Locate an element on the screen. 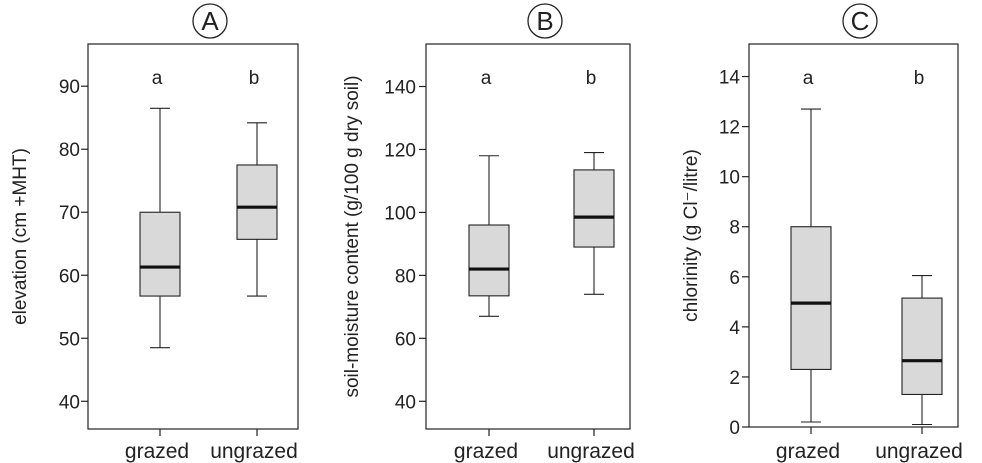 The image size is (982, 463). y-axis-label: soil-moisture content (g/100 g dry soil) is located at coordinates (352, 236).